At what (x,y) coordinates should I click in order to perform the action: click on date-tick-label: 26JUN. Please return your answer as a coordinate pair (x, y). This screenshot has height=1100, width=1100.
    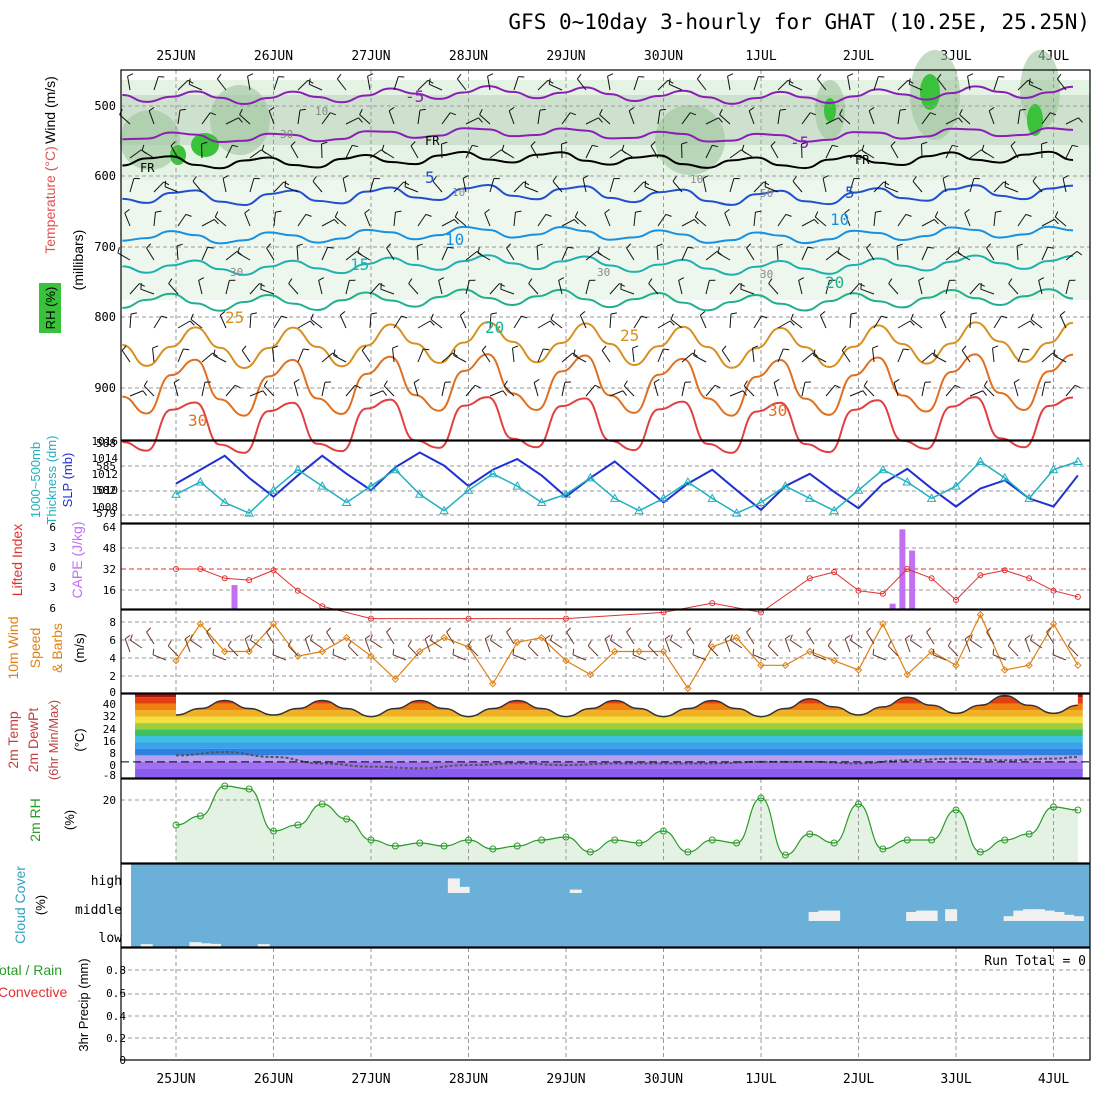
    Looking at the image, I should click on (273, 56).